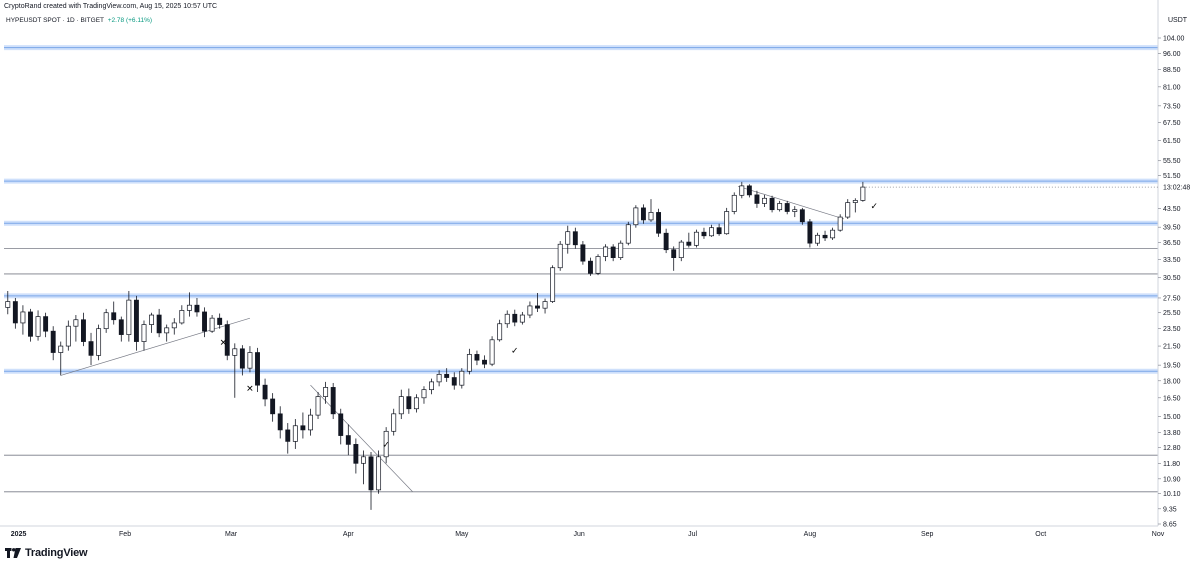 The image size is (1200, 569). I want to click on y-tick-label-27: 9.35, so click(1170, 509).